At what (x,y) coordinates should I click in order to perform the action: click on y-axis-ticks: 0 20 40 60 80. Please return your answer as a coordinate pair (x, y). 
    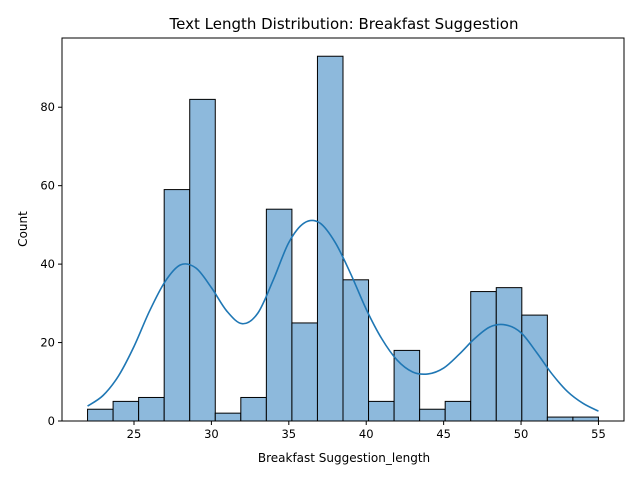
    Looking at the image, I should click on (51, 264).